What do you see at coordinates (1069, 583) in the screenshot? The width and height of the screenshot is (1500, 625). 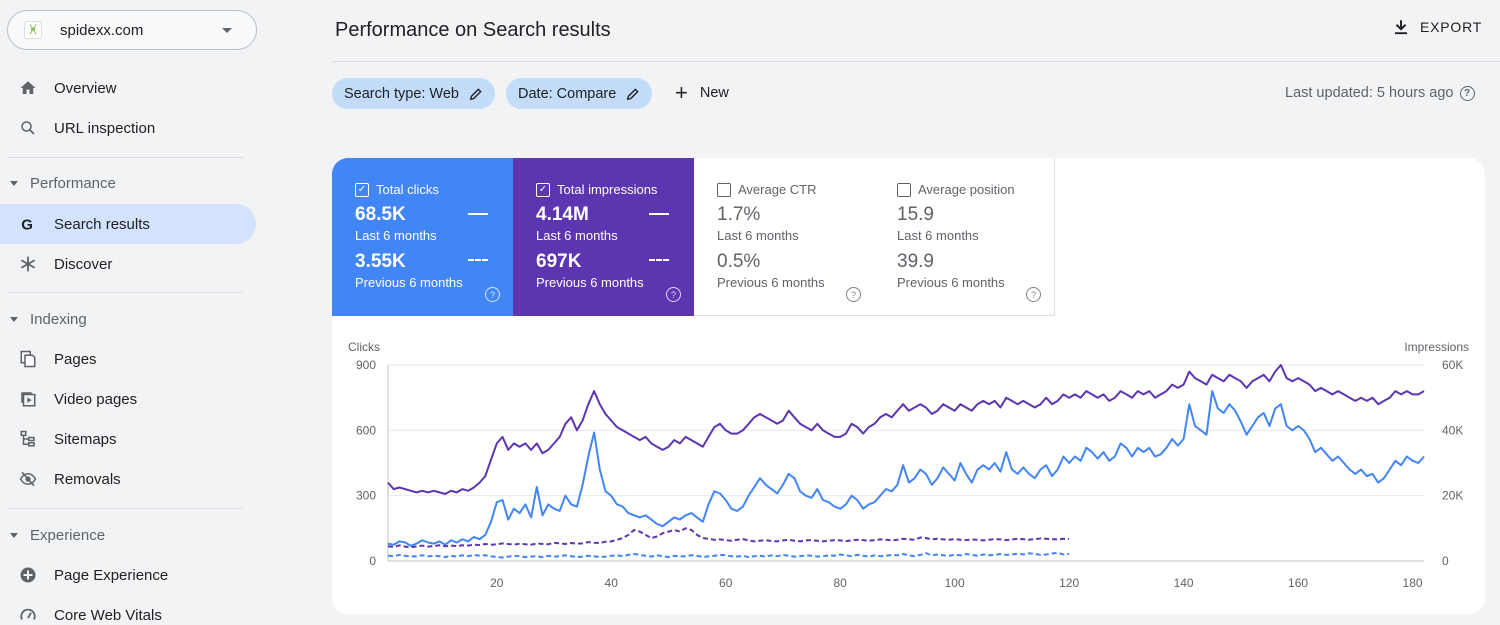 I see `x-tick-label: 120` at bounding box center [1069, 583].